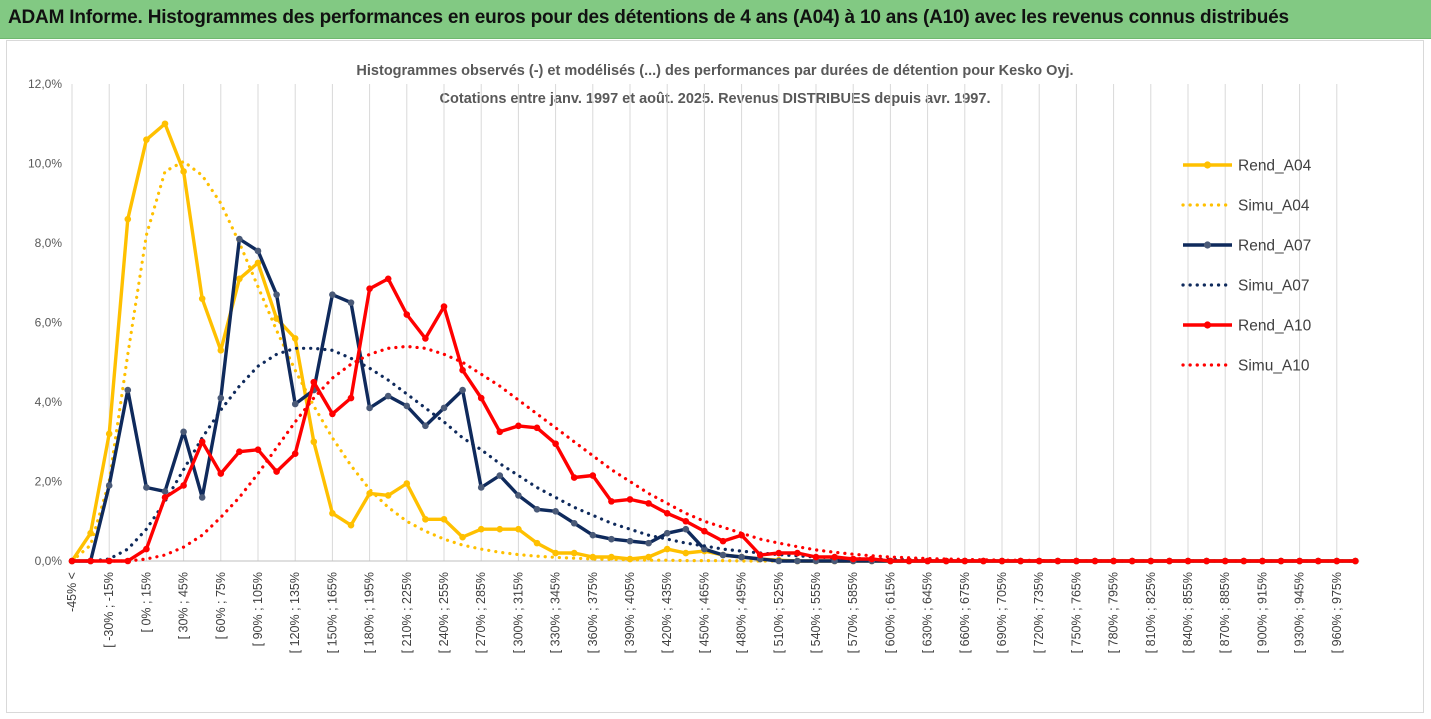  Describe the element at coordinates (1188, 612) in the screenshot. I see `x-tick-label: [ 840% ; 855%` at that location.